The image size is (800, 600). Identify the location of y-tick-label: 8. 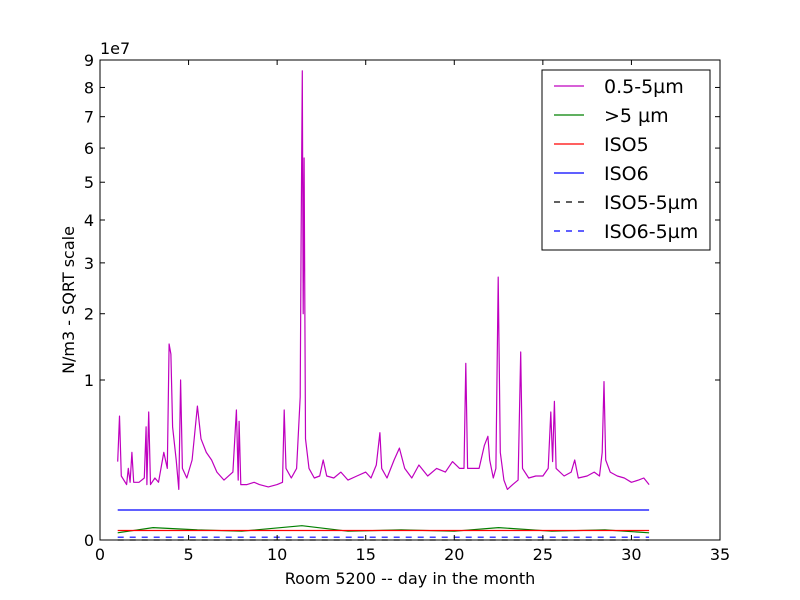
(89, 87).